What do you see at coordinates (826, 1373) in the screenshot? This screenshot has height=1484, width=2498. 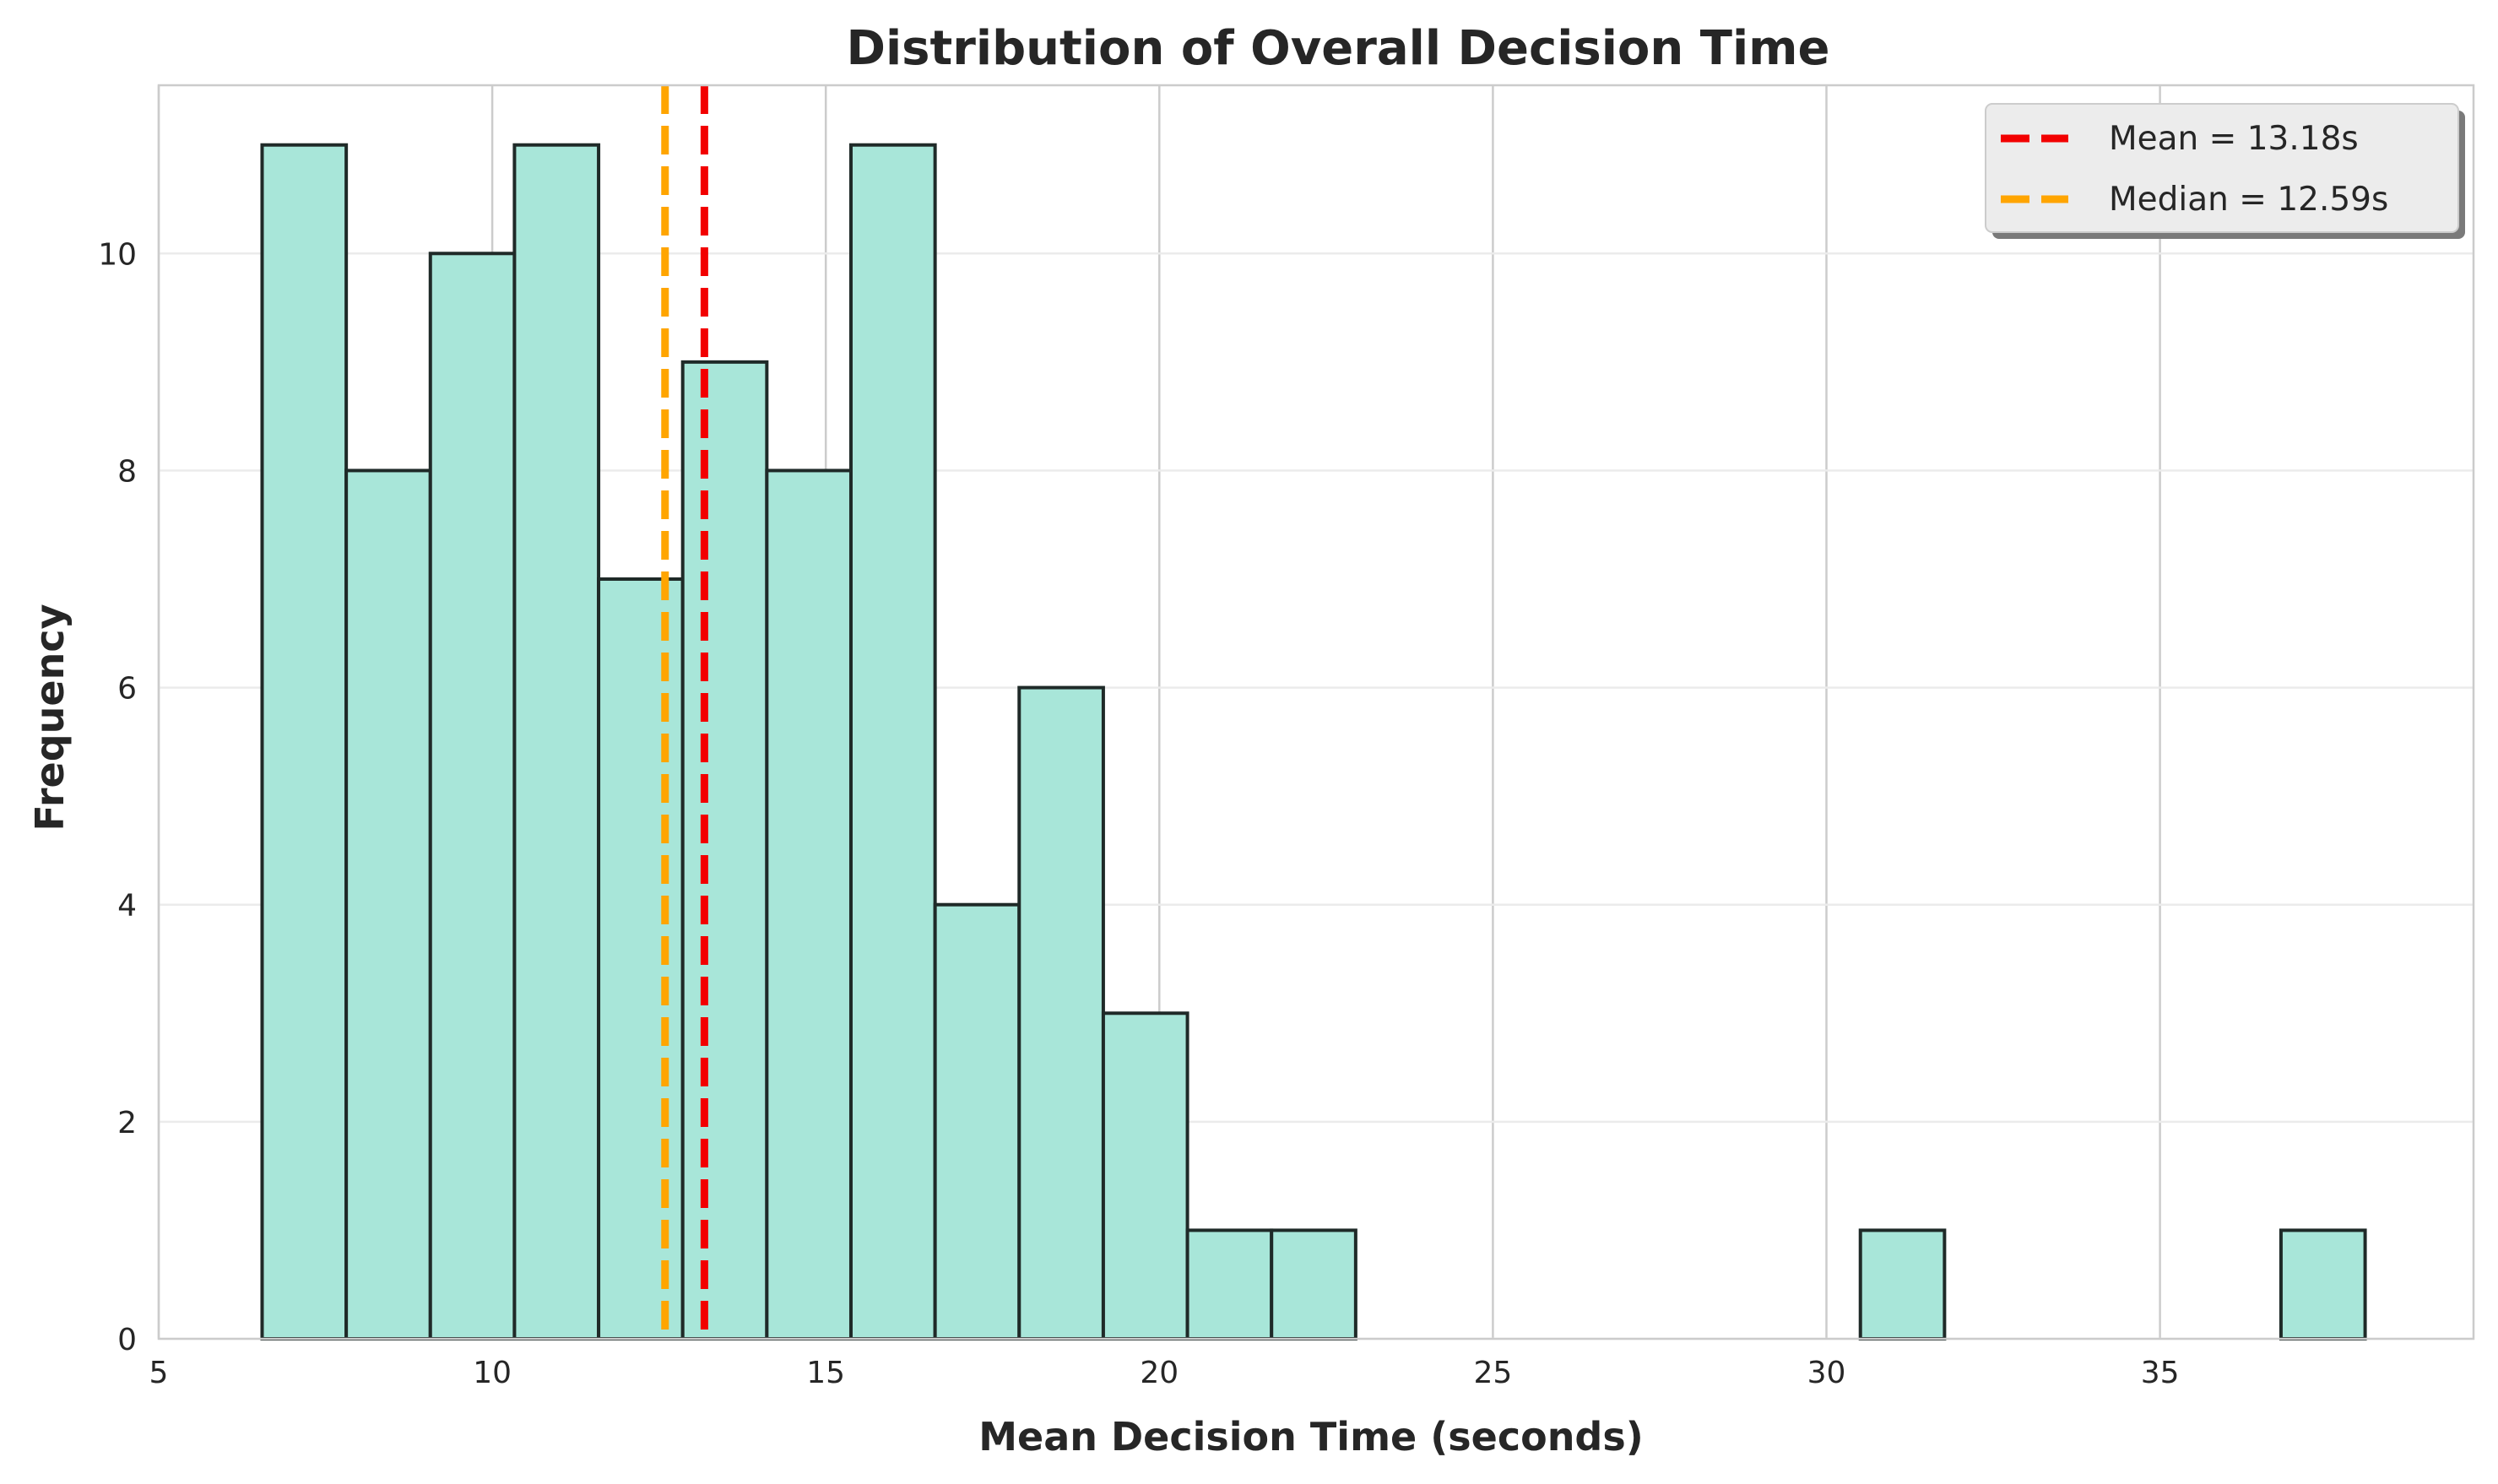 I see `x-tick-label: 15` at bounding box center [826, 1373].